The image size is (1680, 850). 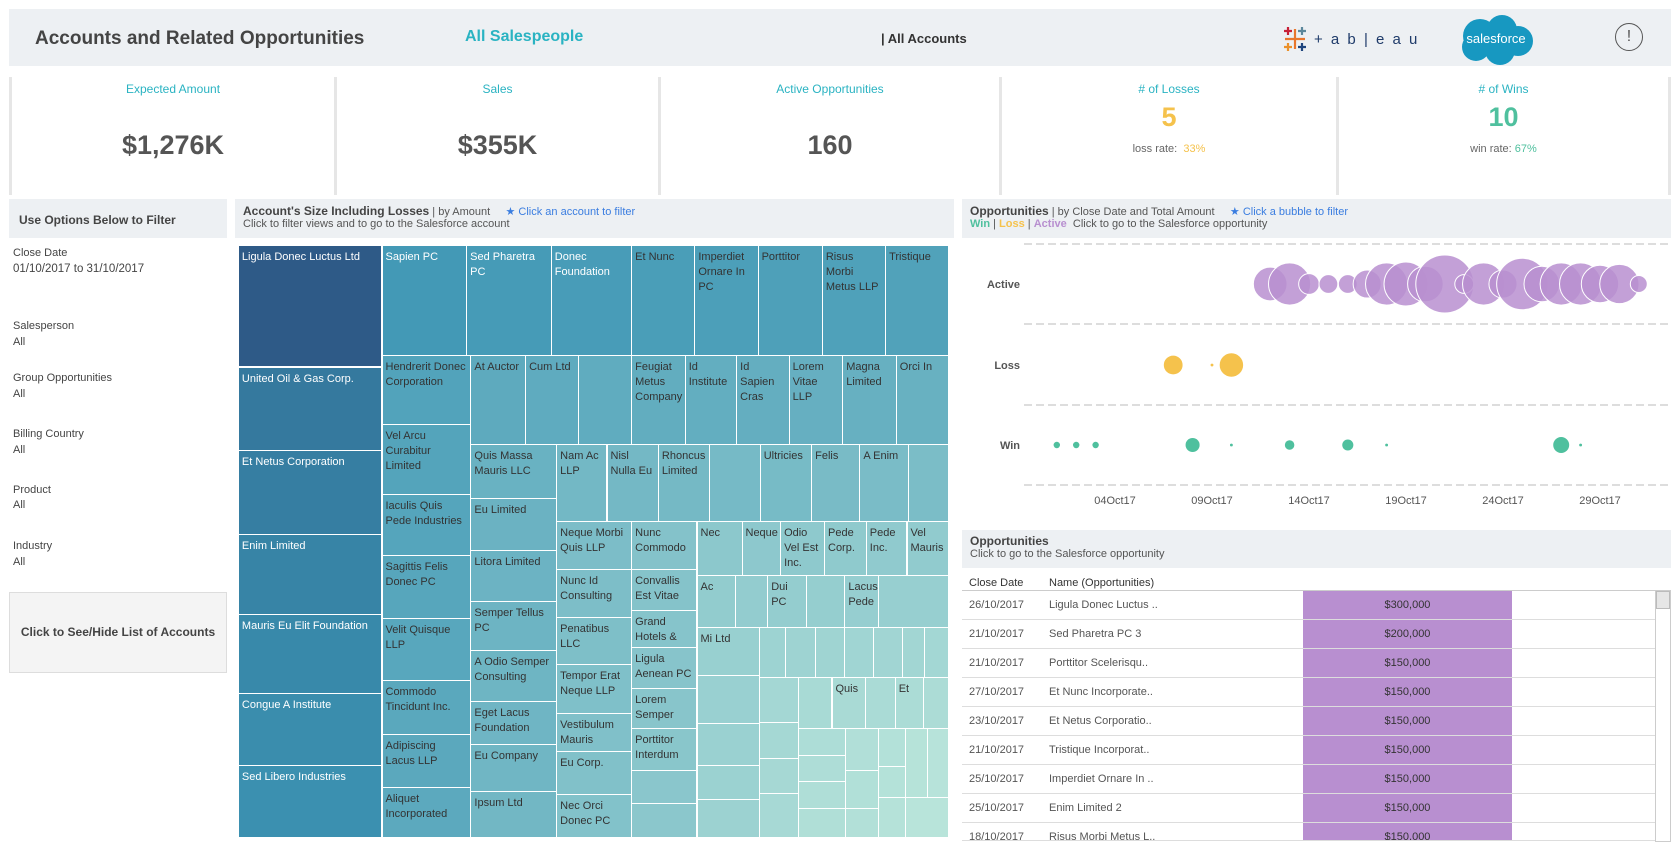 I want to click on filter-country-value: All, so click(x=19, y=450).